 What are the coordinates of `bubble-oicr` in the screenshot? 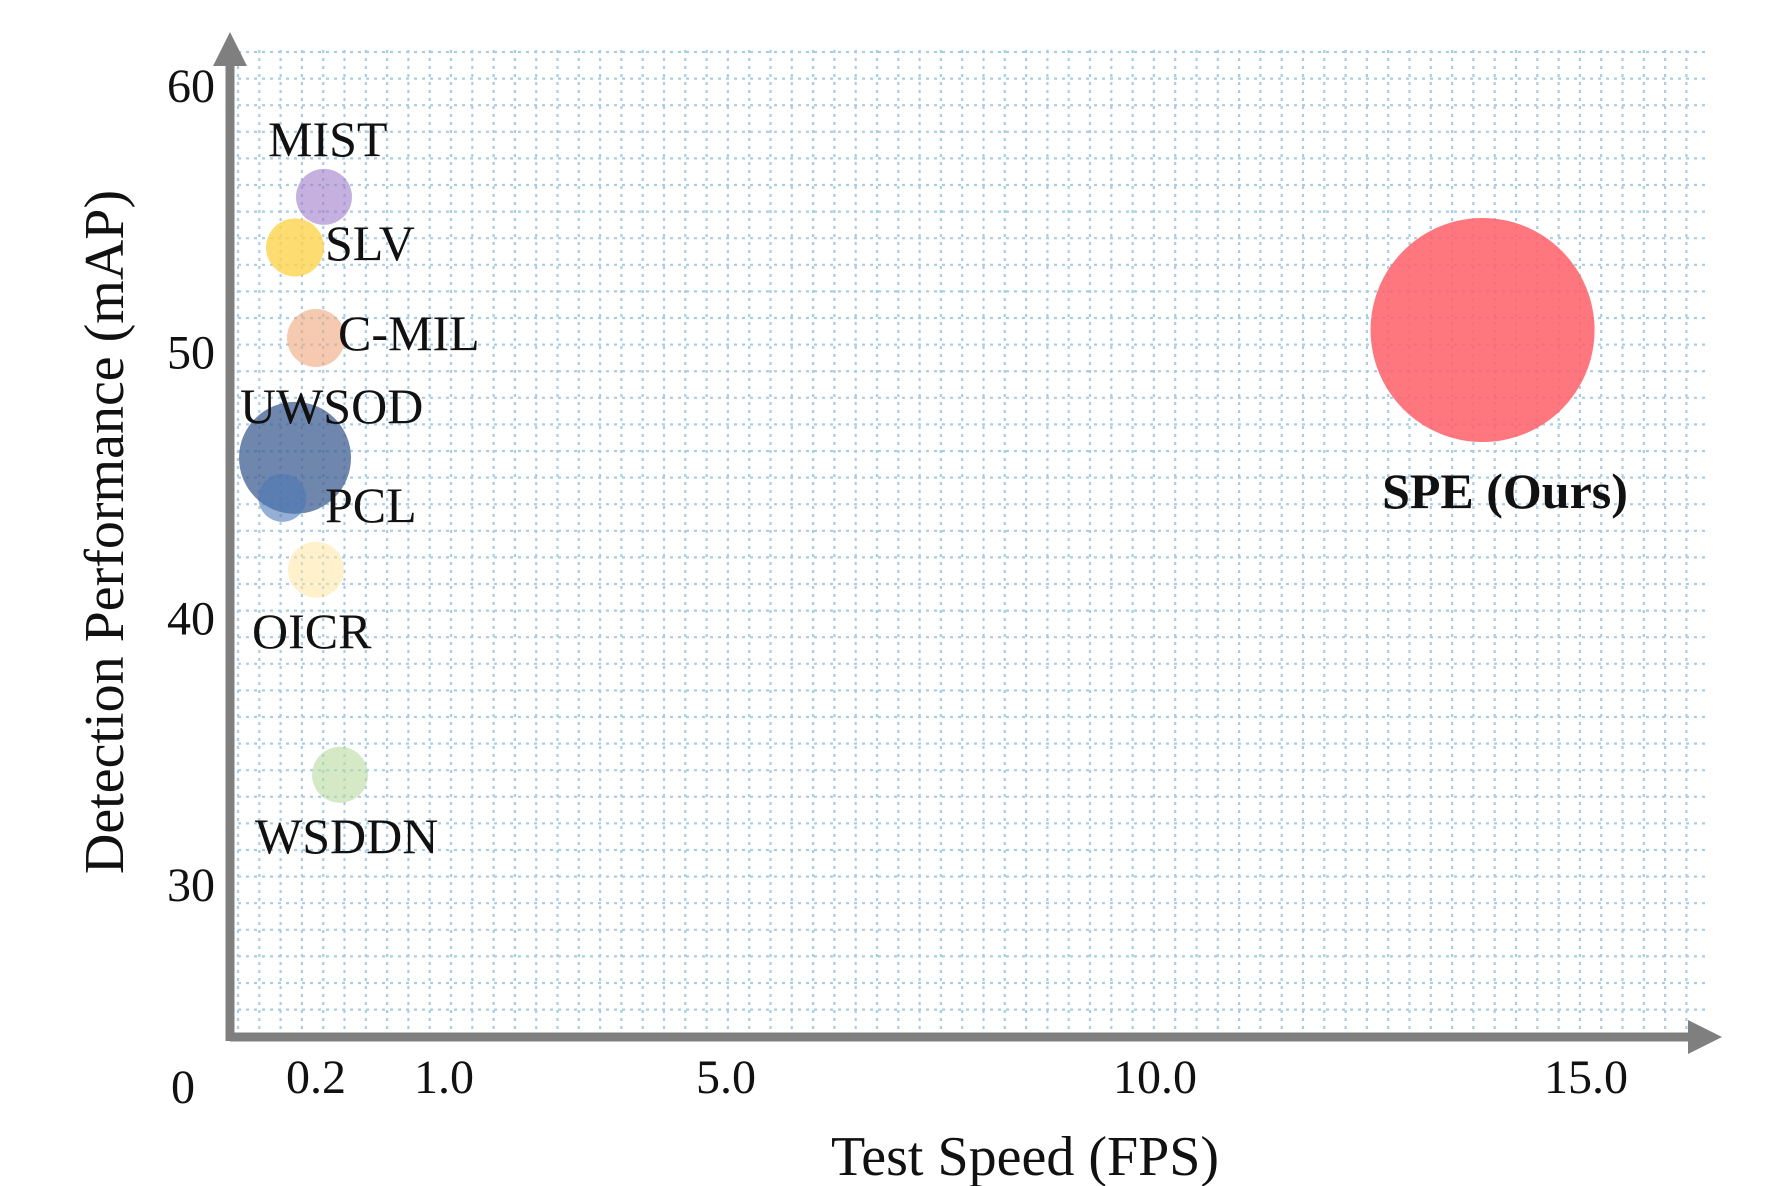 It's located at (316, 569).